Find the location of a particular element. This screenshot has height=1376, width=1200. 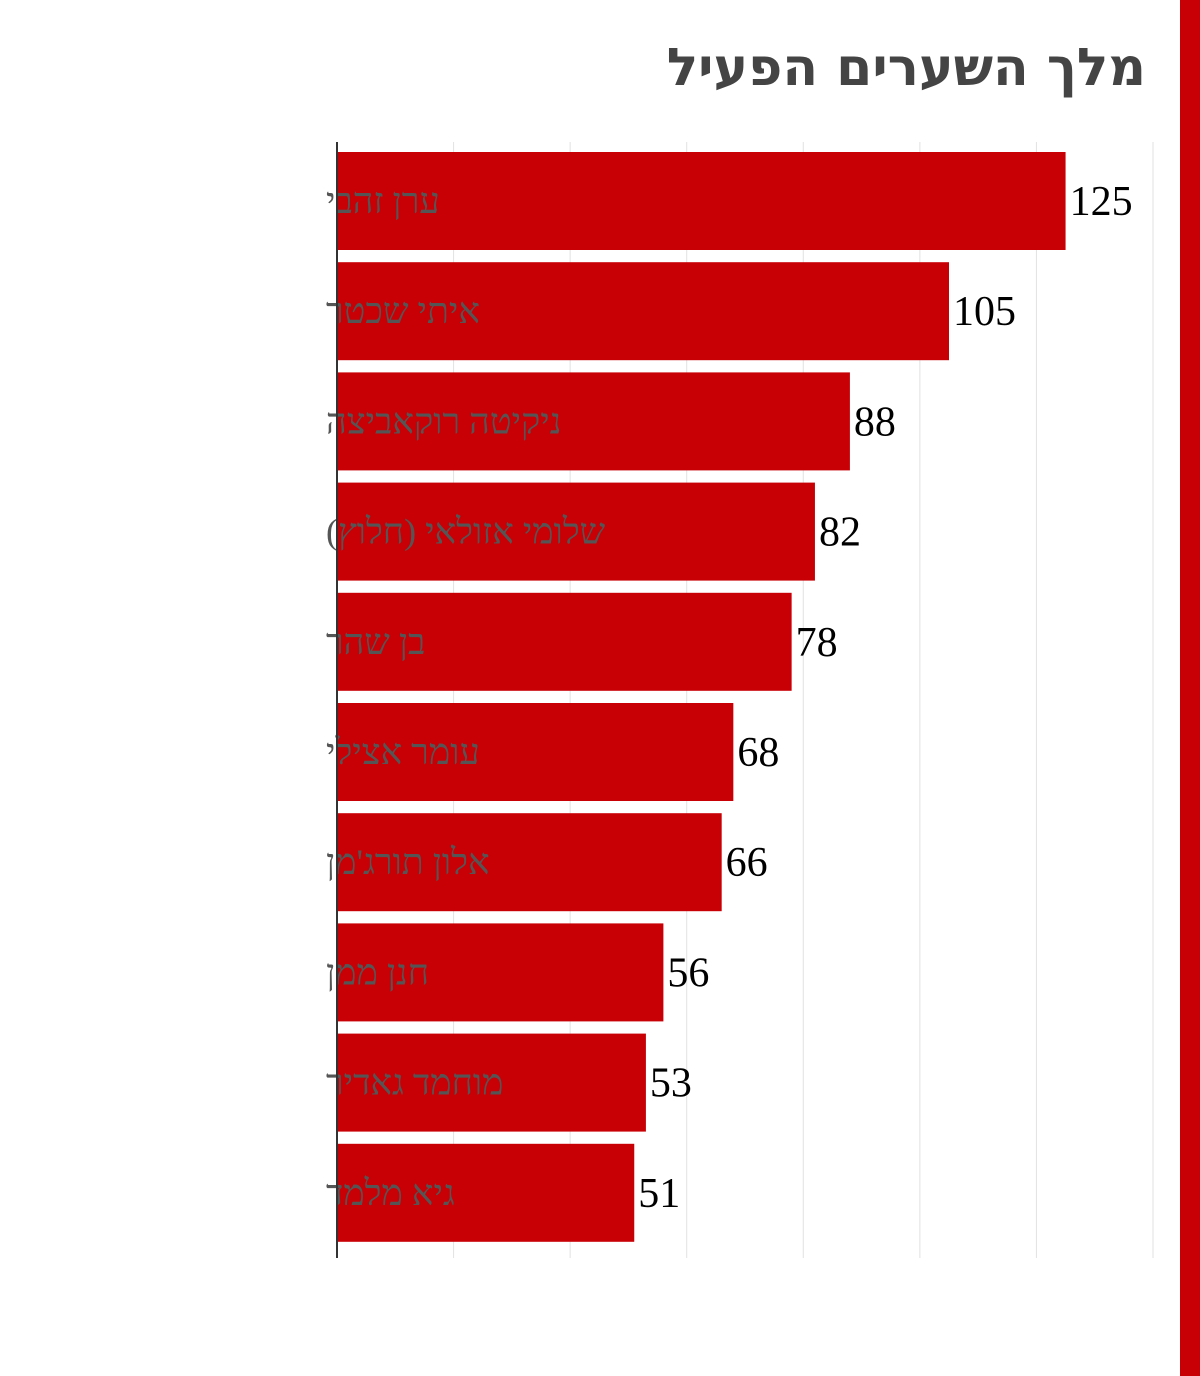

chart-title: מלך השערים הפעיל is located at coordinates (906, 68).